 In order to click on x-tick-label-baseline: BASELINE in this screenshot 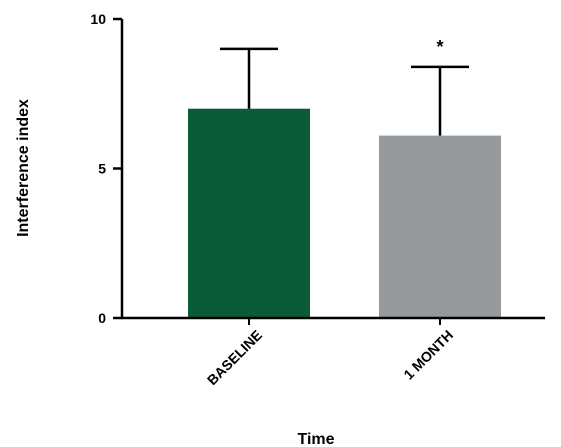, I will do `click(234, 357)`.